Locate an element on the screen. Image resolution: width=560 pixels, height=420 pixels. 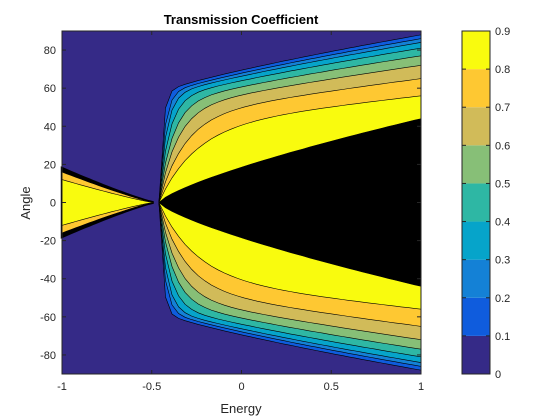
x-tick-label: -1 is located at coordinates (62, 387).